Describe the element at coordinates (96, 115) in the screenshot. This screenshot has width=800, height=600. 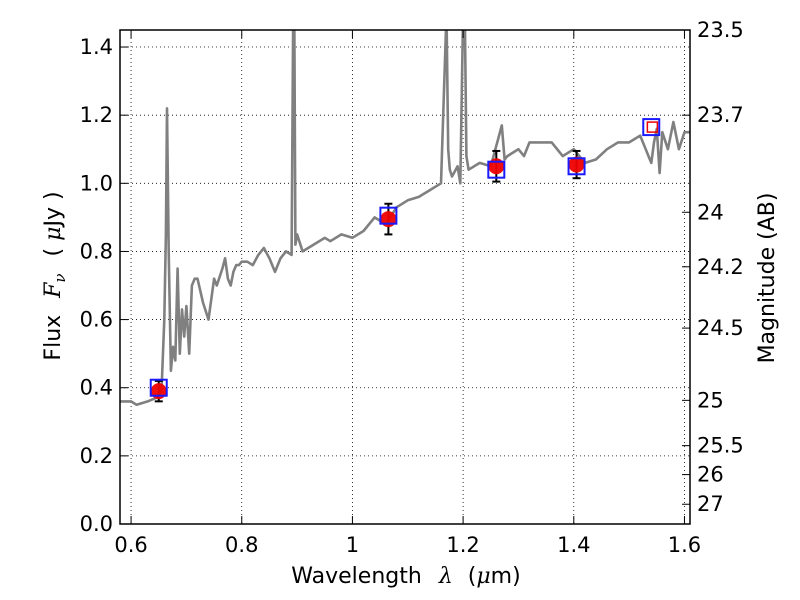
I see `y-tick-label: 1.2` at that location.